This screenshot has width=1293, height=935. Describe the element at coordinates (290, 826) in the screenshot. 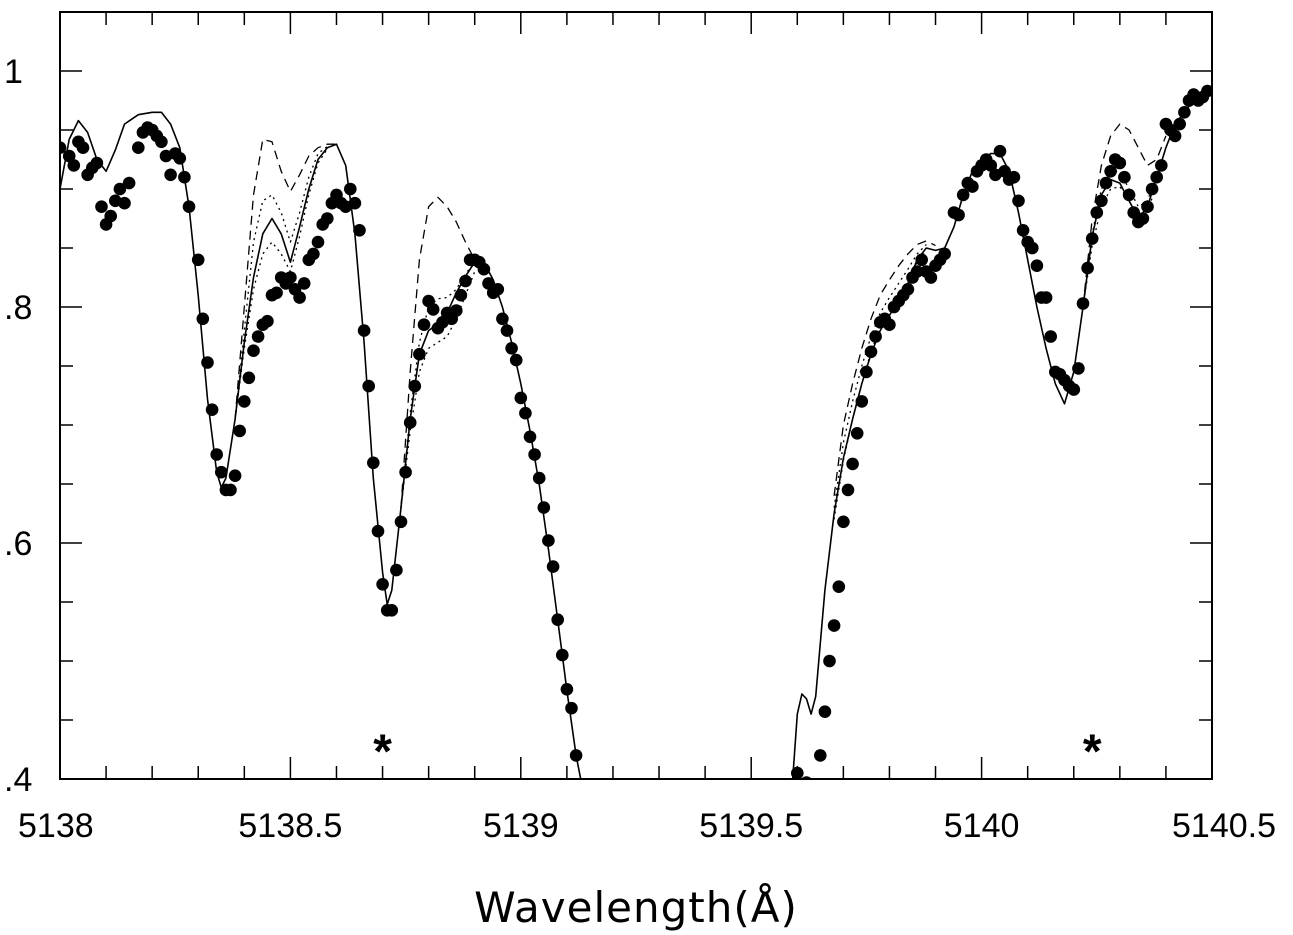

I see `x-tick-label: 5138.5` at that location.